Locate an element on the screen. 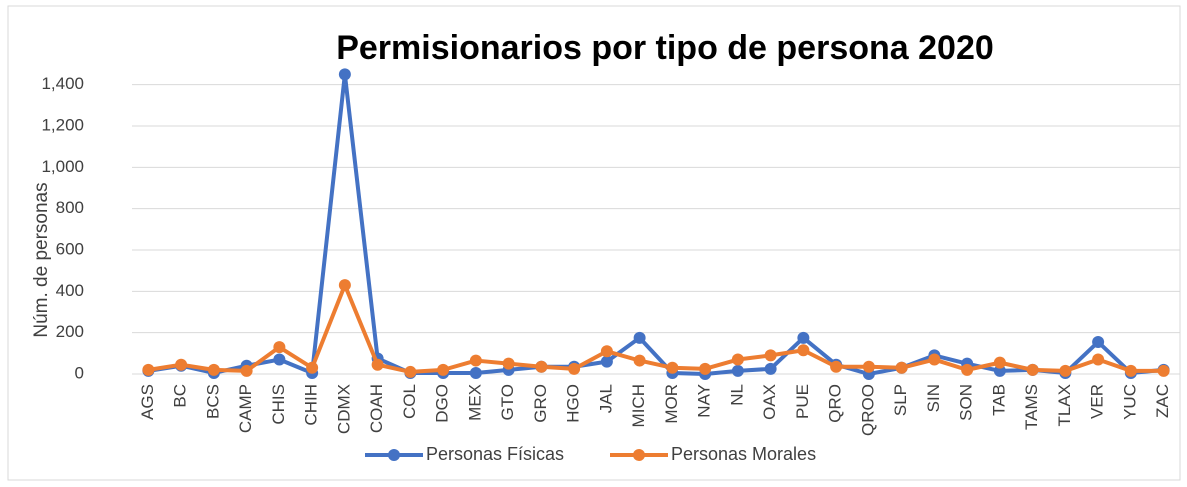 The height and width of the screenshot is (487, 1187). x-tick-label: MOR is located at coordinates (671, 404).